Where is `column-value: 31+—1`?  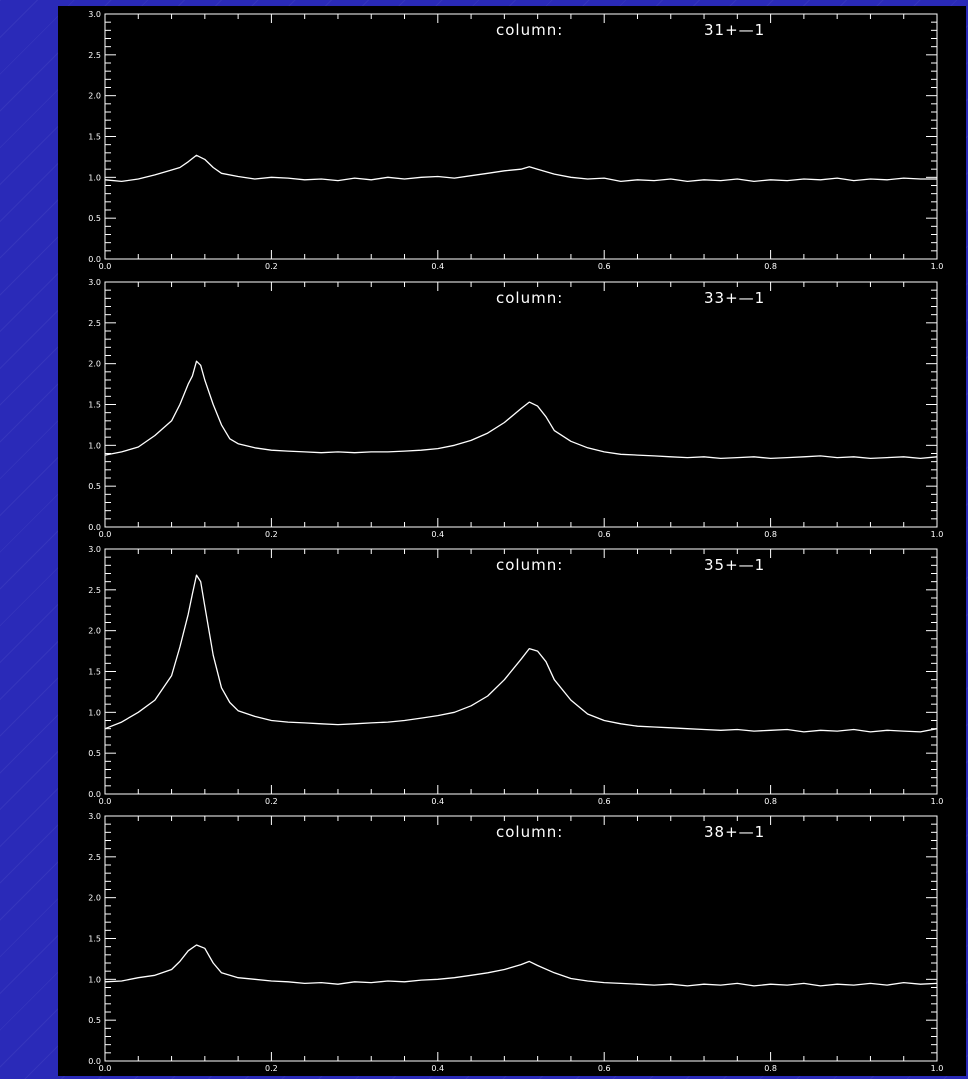 column-value: 31+—1 is located at coordinates (734, 30).